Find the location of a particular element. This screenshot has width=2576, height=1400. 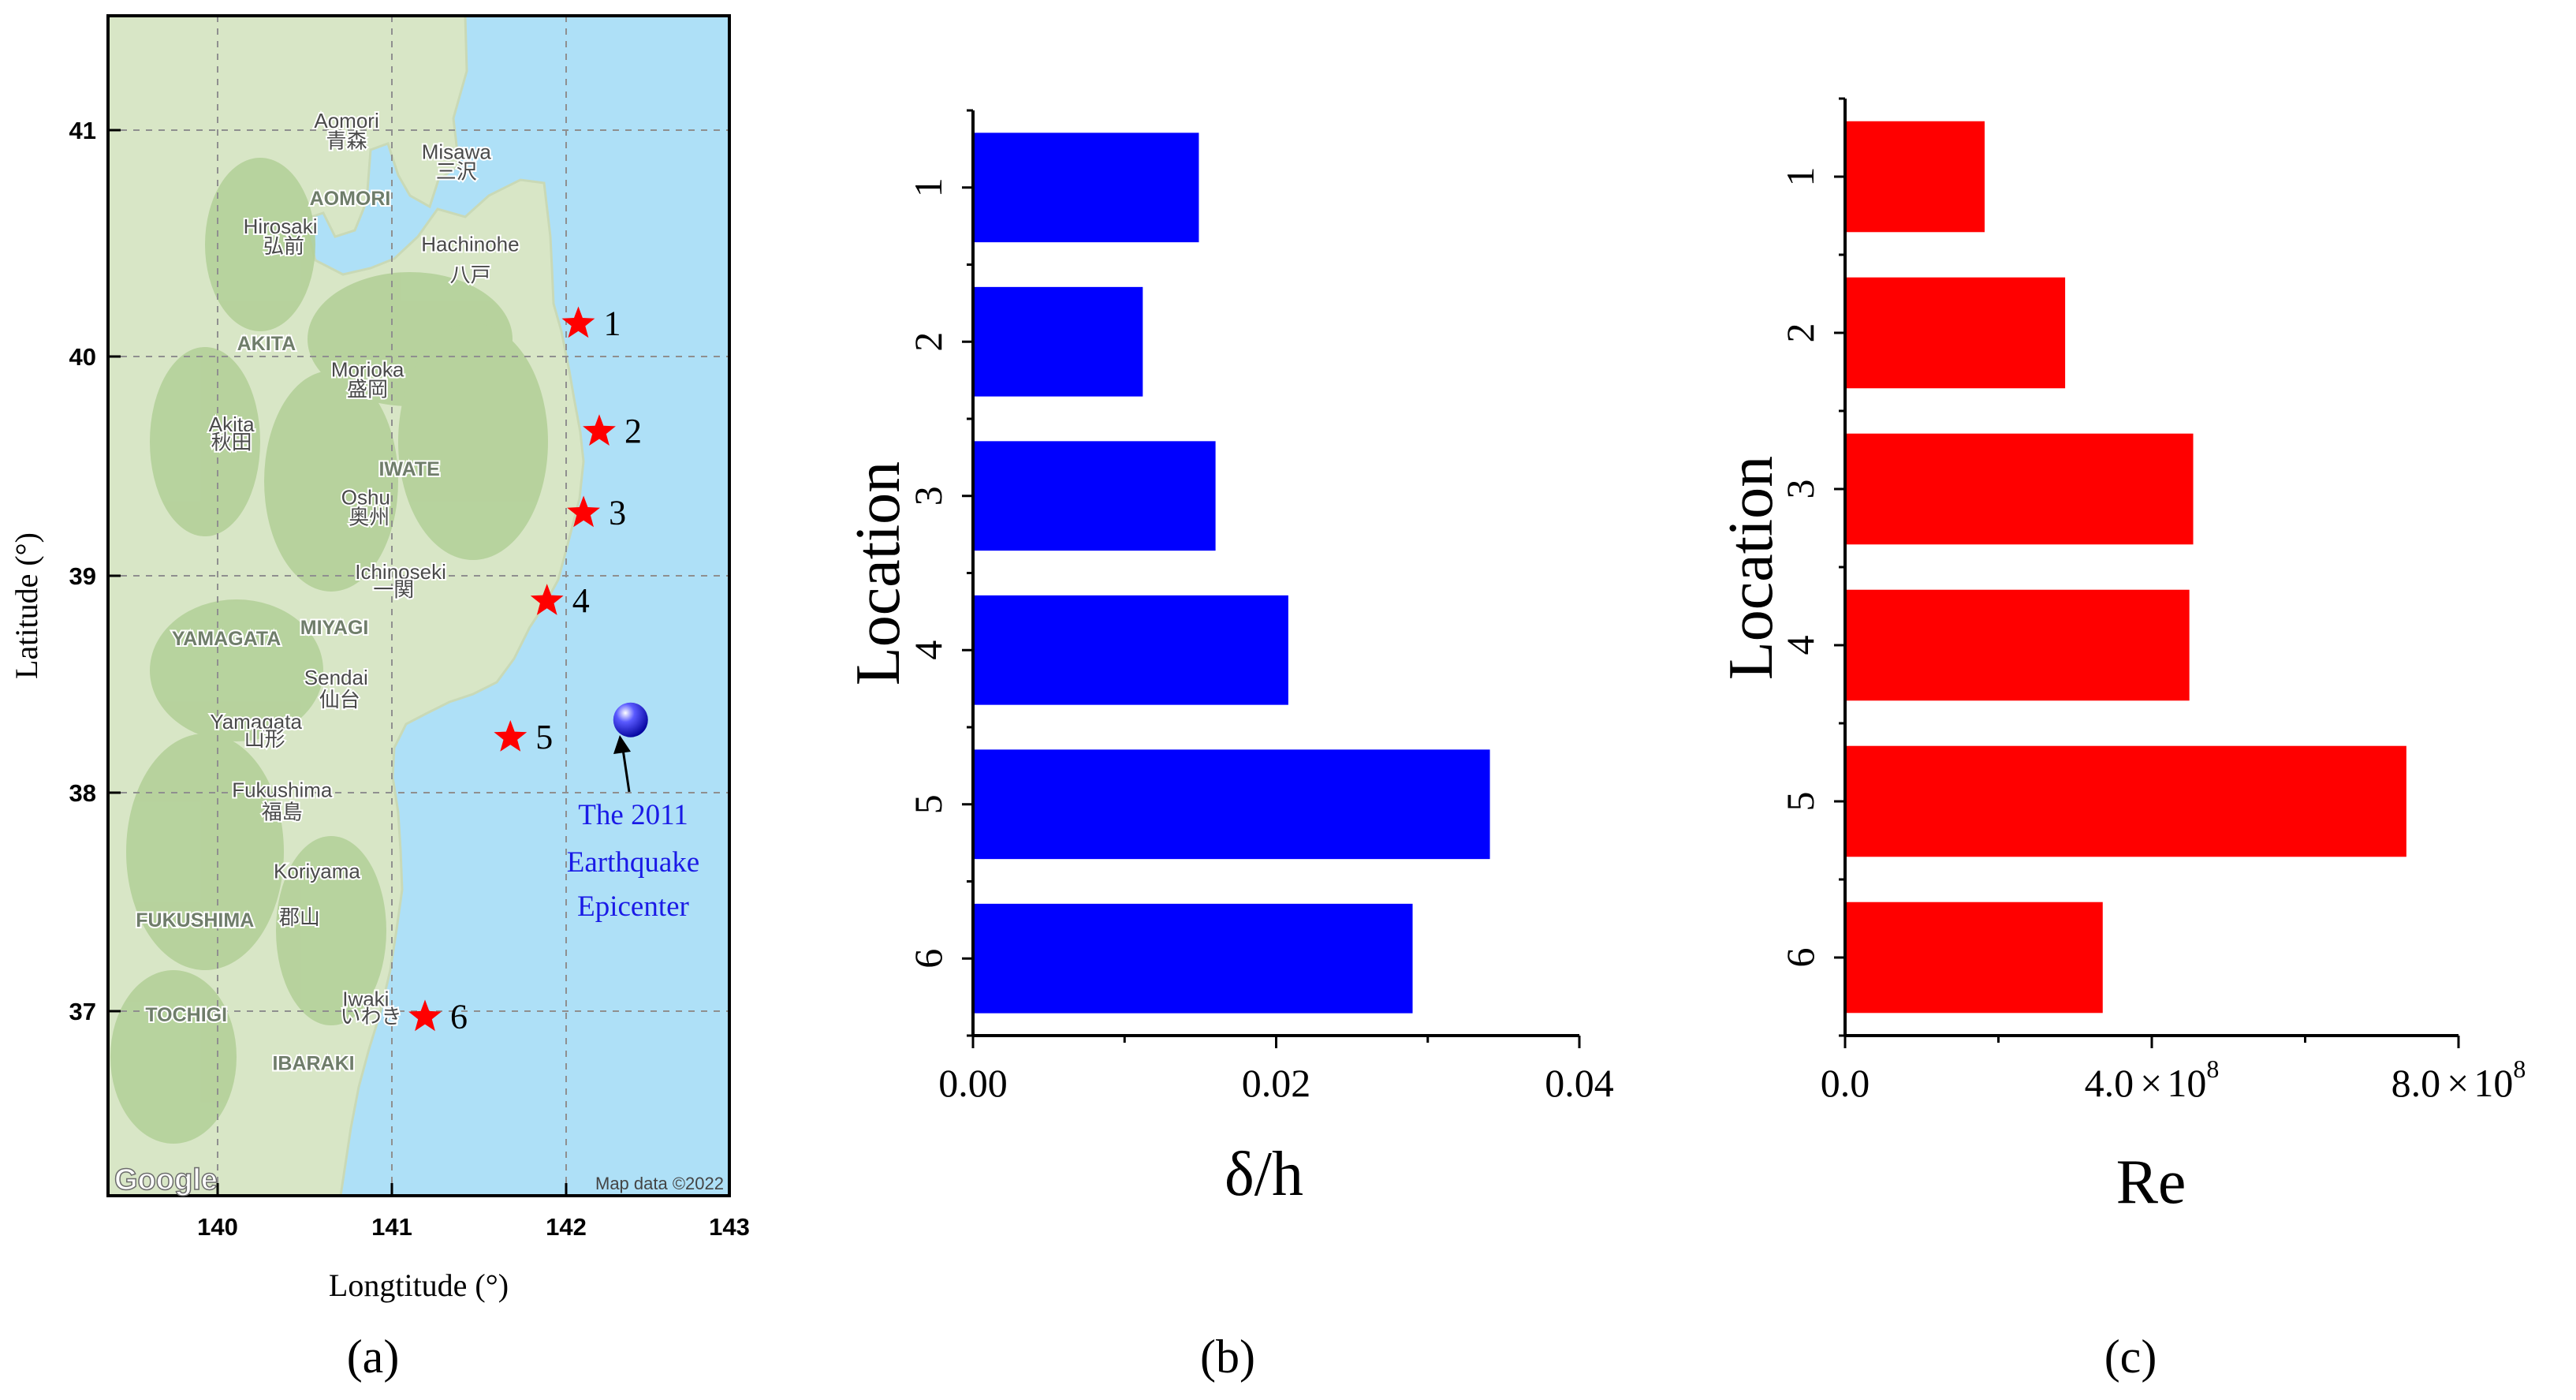

google-logo: Google is located at coordinates (166, 1180).